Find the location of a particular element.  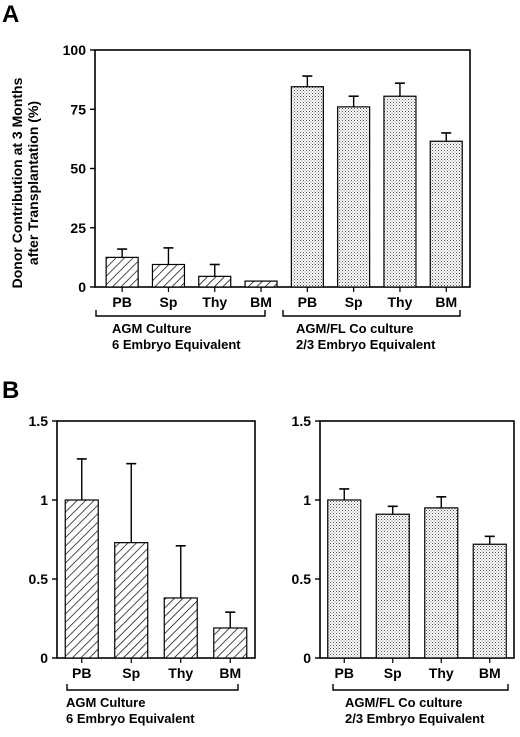

y-tick-label: 100 is located at coordinates (75, 50).